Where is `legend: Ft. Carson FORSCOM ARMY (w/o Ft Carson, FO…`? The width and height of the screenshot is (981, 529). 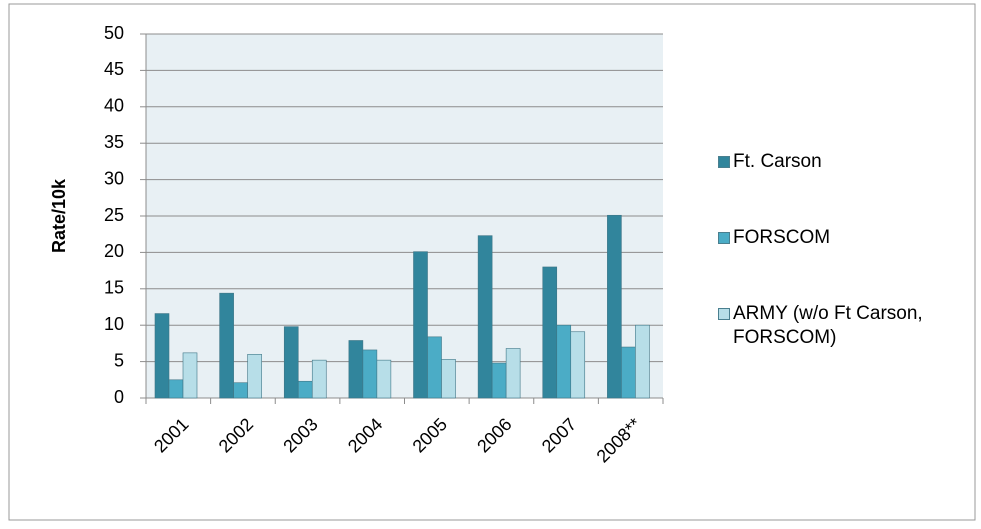 legend: Ft. Carson FORSCOM ARMY (w/o Ft Carson, FO… is located at coordinates (848, 264).